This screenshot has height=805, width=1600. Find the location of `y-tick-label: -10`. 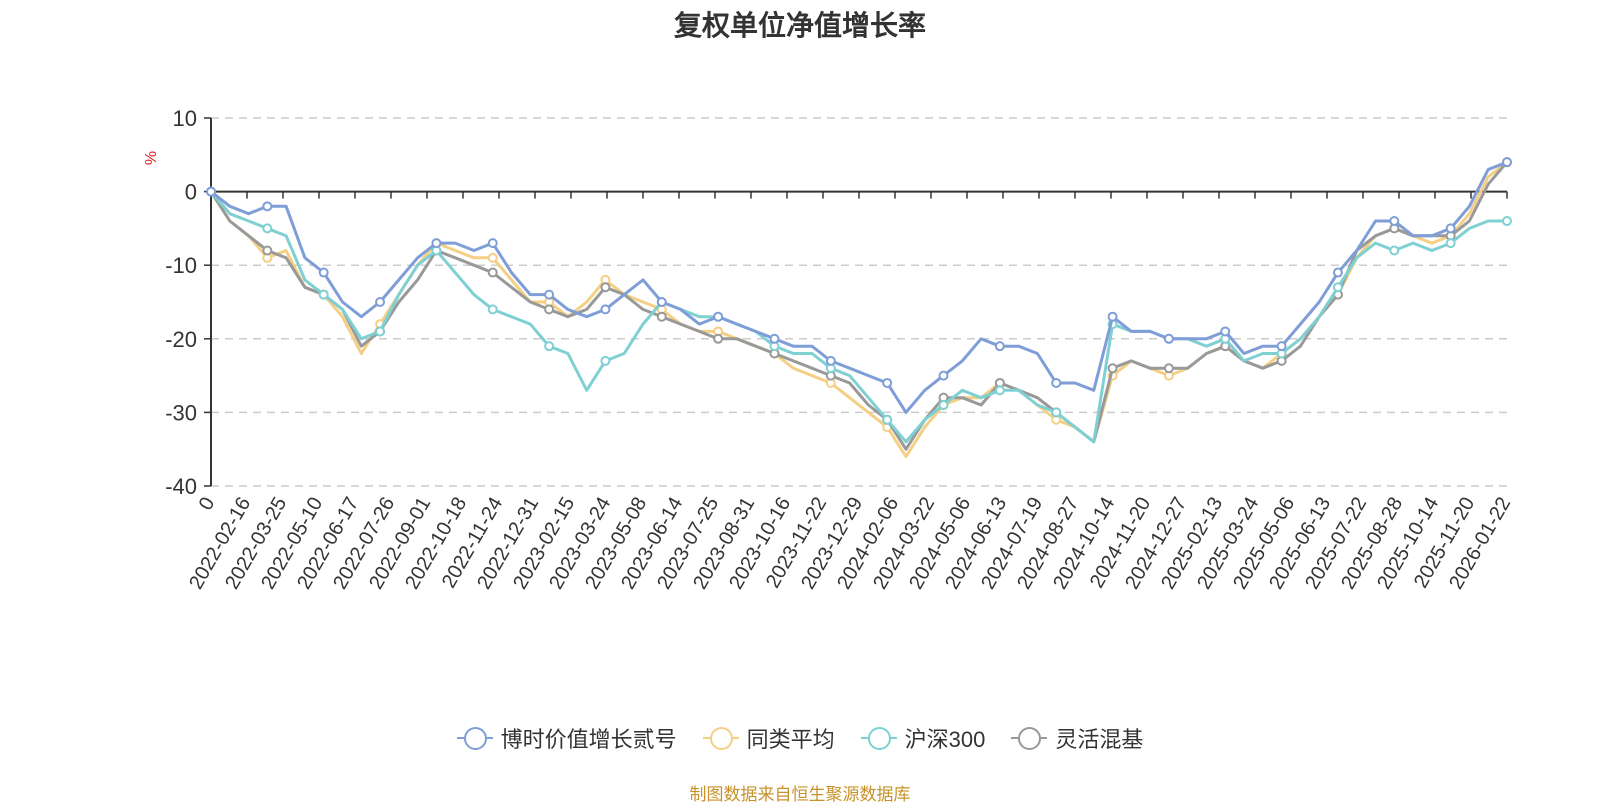

y-tick-label: -10 is located at coordinates (181, 265).